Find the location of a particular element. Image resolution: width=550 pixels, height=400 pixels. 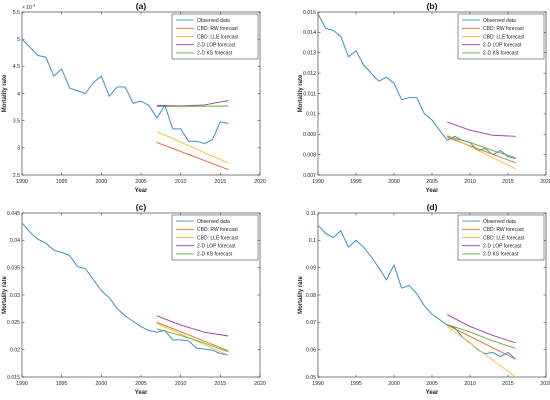

y-exponent-label: × 10⁻³ is located at coordinates (28, 8).